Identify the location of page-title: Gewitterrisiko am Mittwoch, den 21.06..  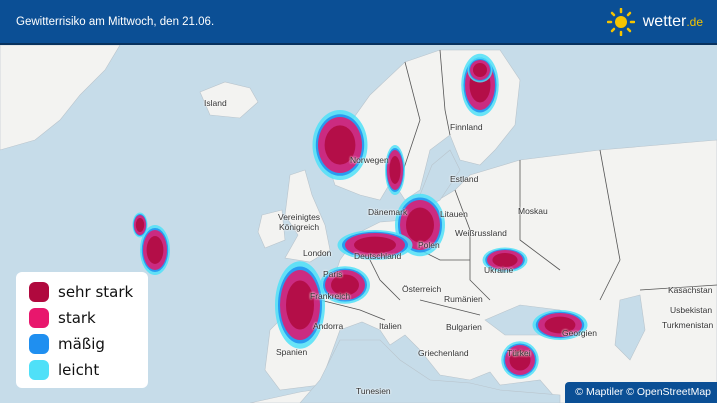
(115, 22).